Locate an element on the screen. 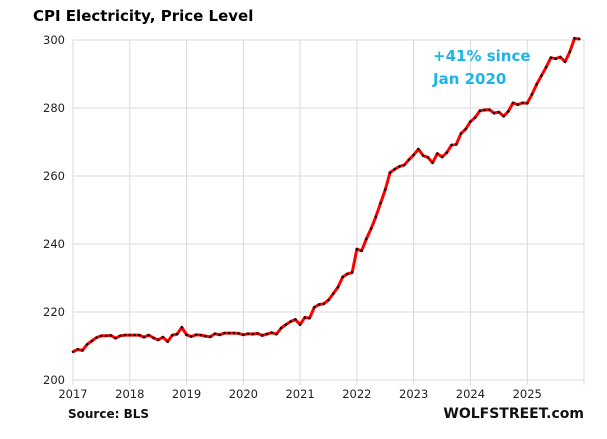 The width and height of the screenshot is (607, 439). y-tick-label: 300 is located at coordinates (54, 40).